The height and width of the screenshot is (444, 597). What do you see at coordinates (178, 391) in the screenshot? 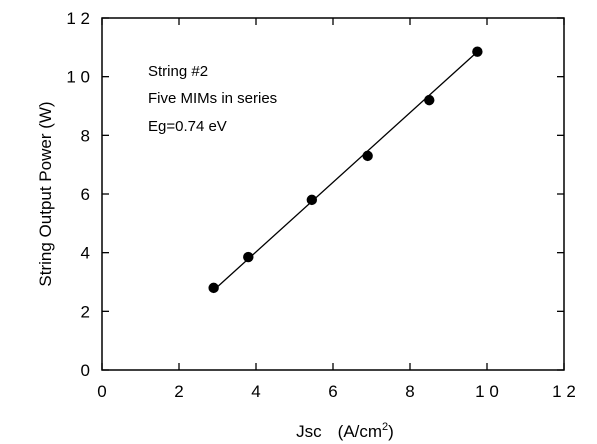
I see `x-tick-label: 2` at bounding box center [178, 391].